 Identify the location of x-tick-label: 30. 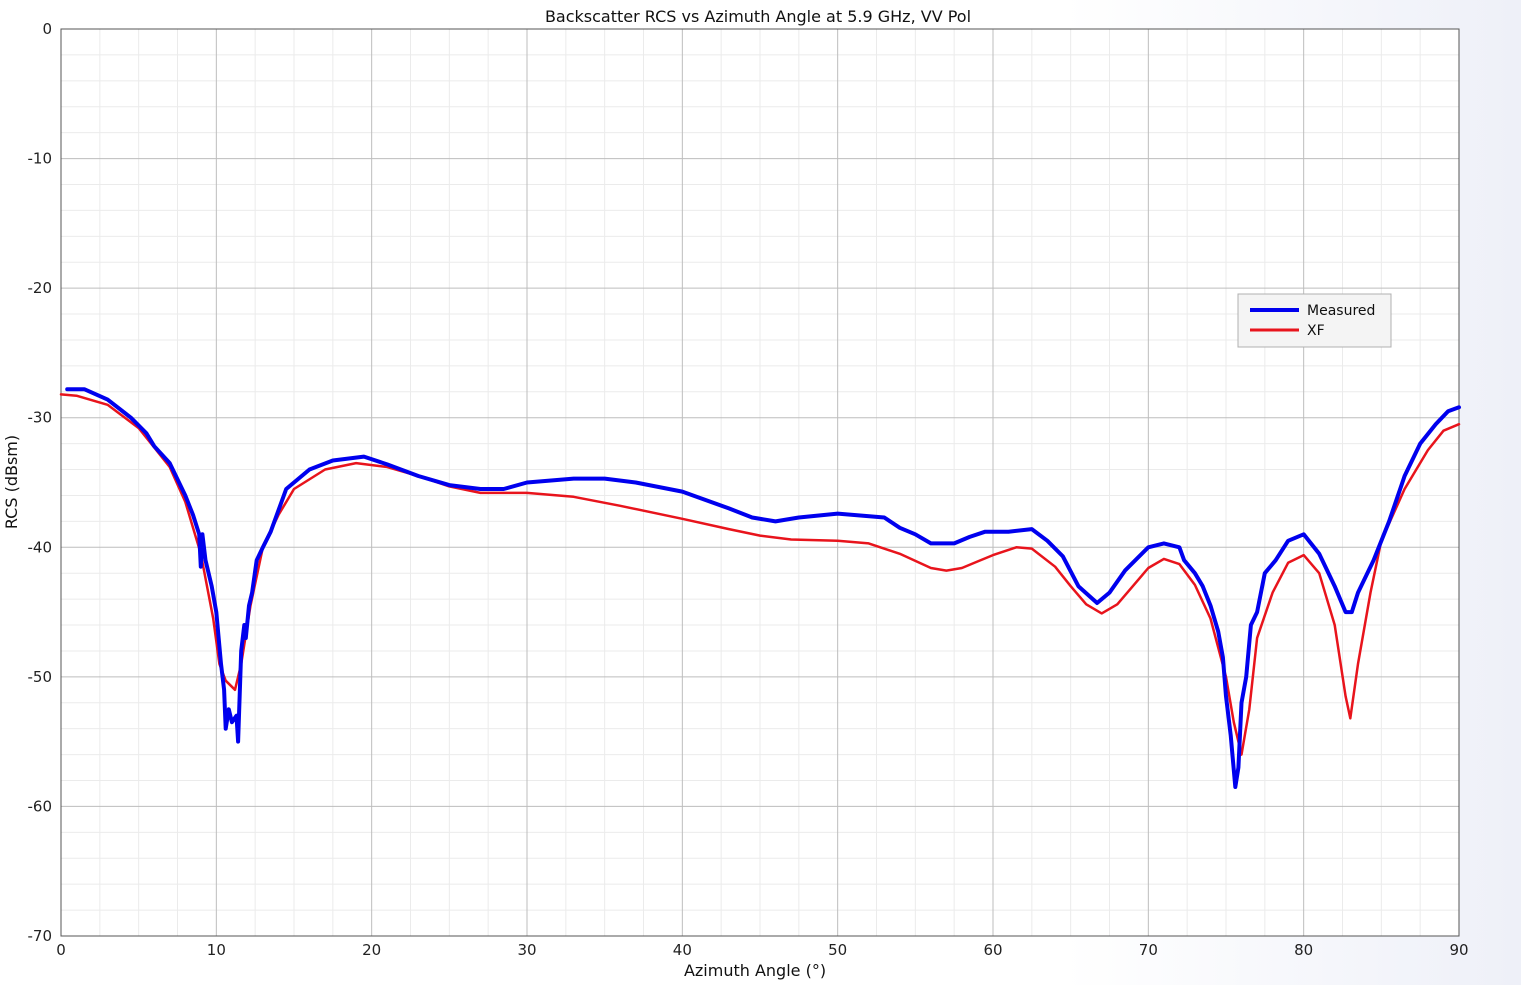
(526, 950).